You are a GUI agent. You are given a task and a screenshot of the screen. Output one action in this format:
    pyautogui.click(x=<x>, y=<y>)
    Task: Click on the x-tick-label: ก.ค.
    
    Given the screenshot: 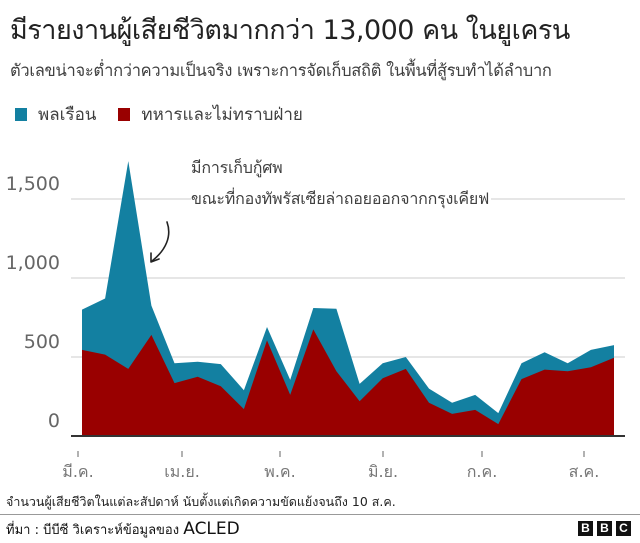 What is the action you would take?
    pyautogui.click(x=482, y=471)
    